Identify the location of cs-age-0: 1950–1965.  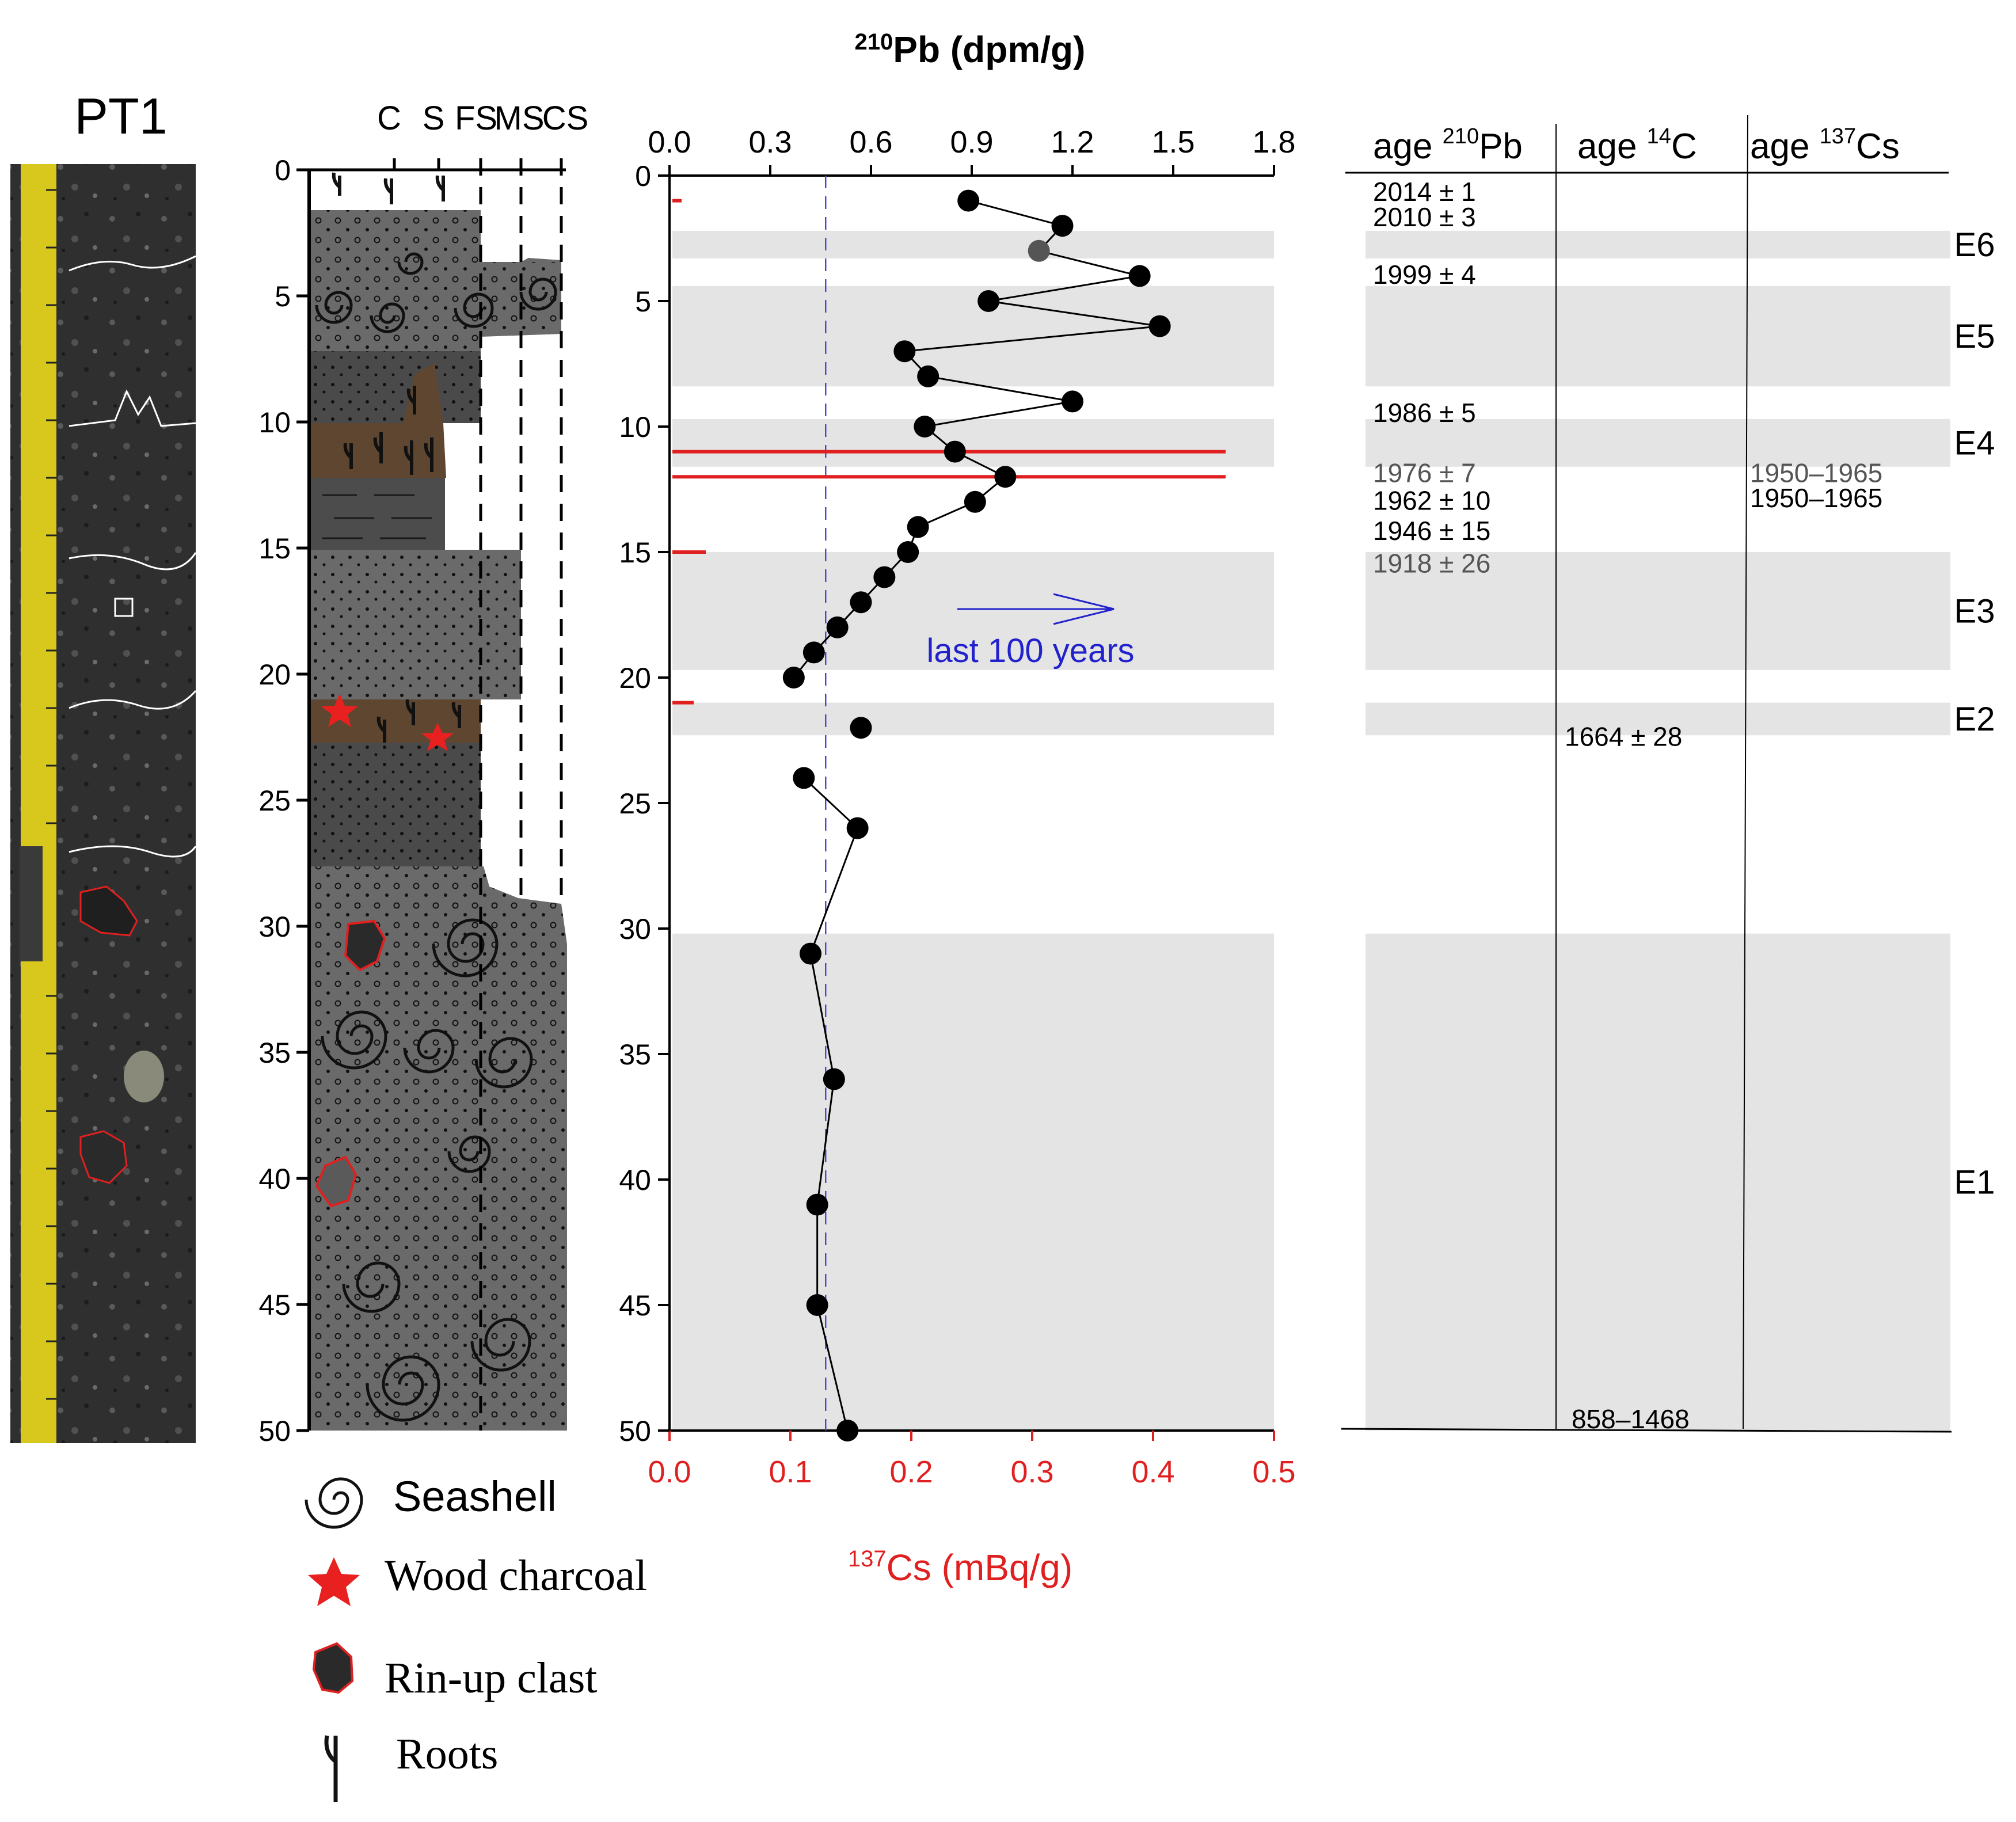
(1816, 473).